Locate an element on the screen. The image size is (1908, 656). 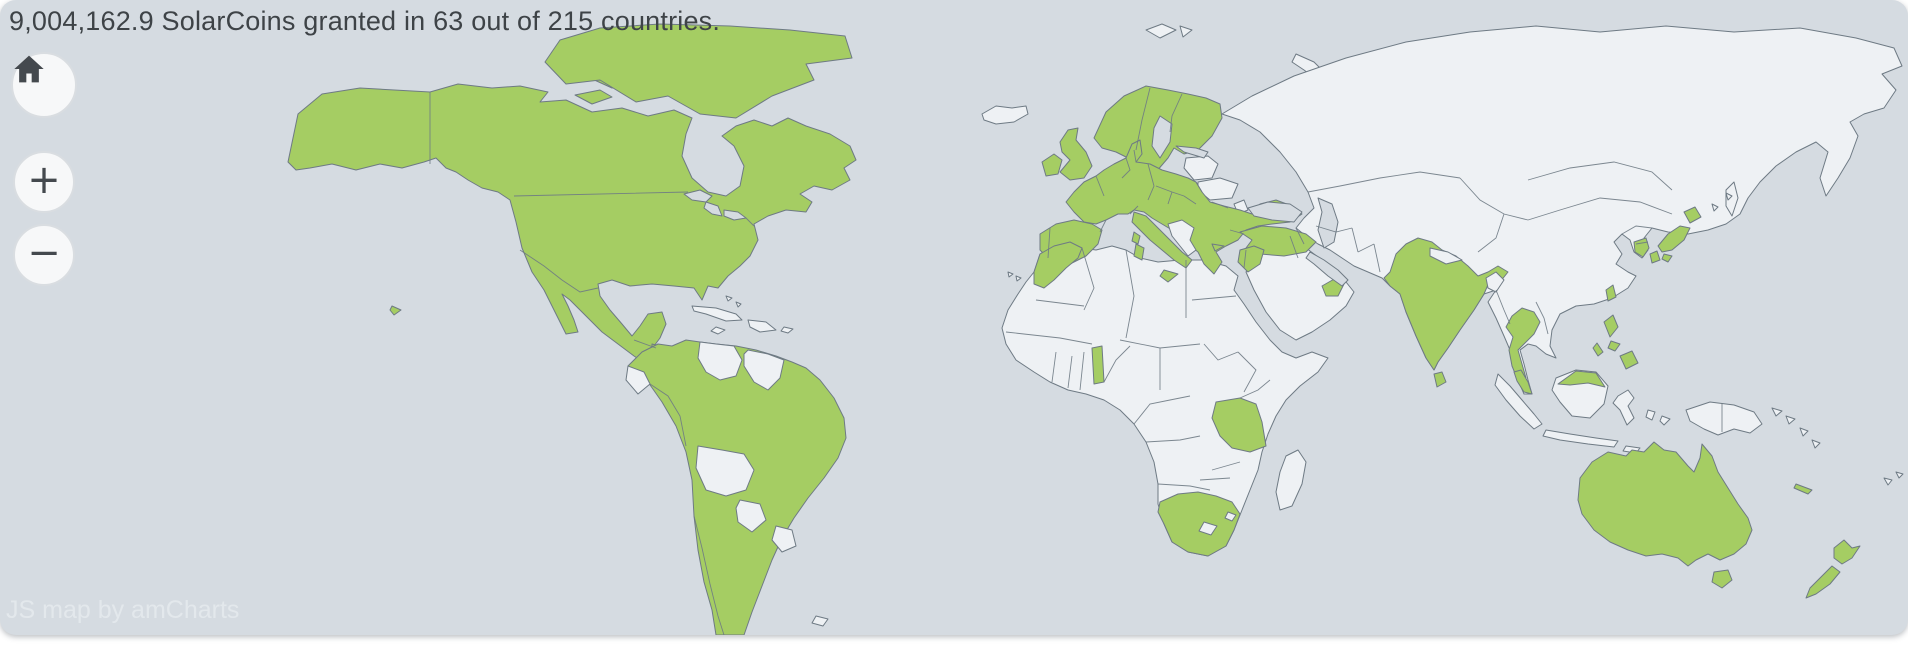
country-ireland is located at coordinates (1052, 165).